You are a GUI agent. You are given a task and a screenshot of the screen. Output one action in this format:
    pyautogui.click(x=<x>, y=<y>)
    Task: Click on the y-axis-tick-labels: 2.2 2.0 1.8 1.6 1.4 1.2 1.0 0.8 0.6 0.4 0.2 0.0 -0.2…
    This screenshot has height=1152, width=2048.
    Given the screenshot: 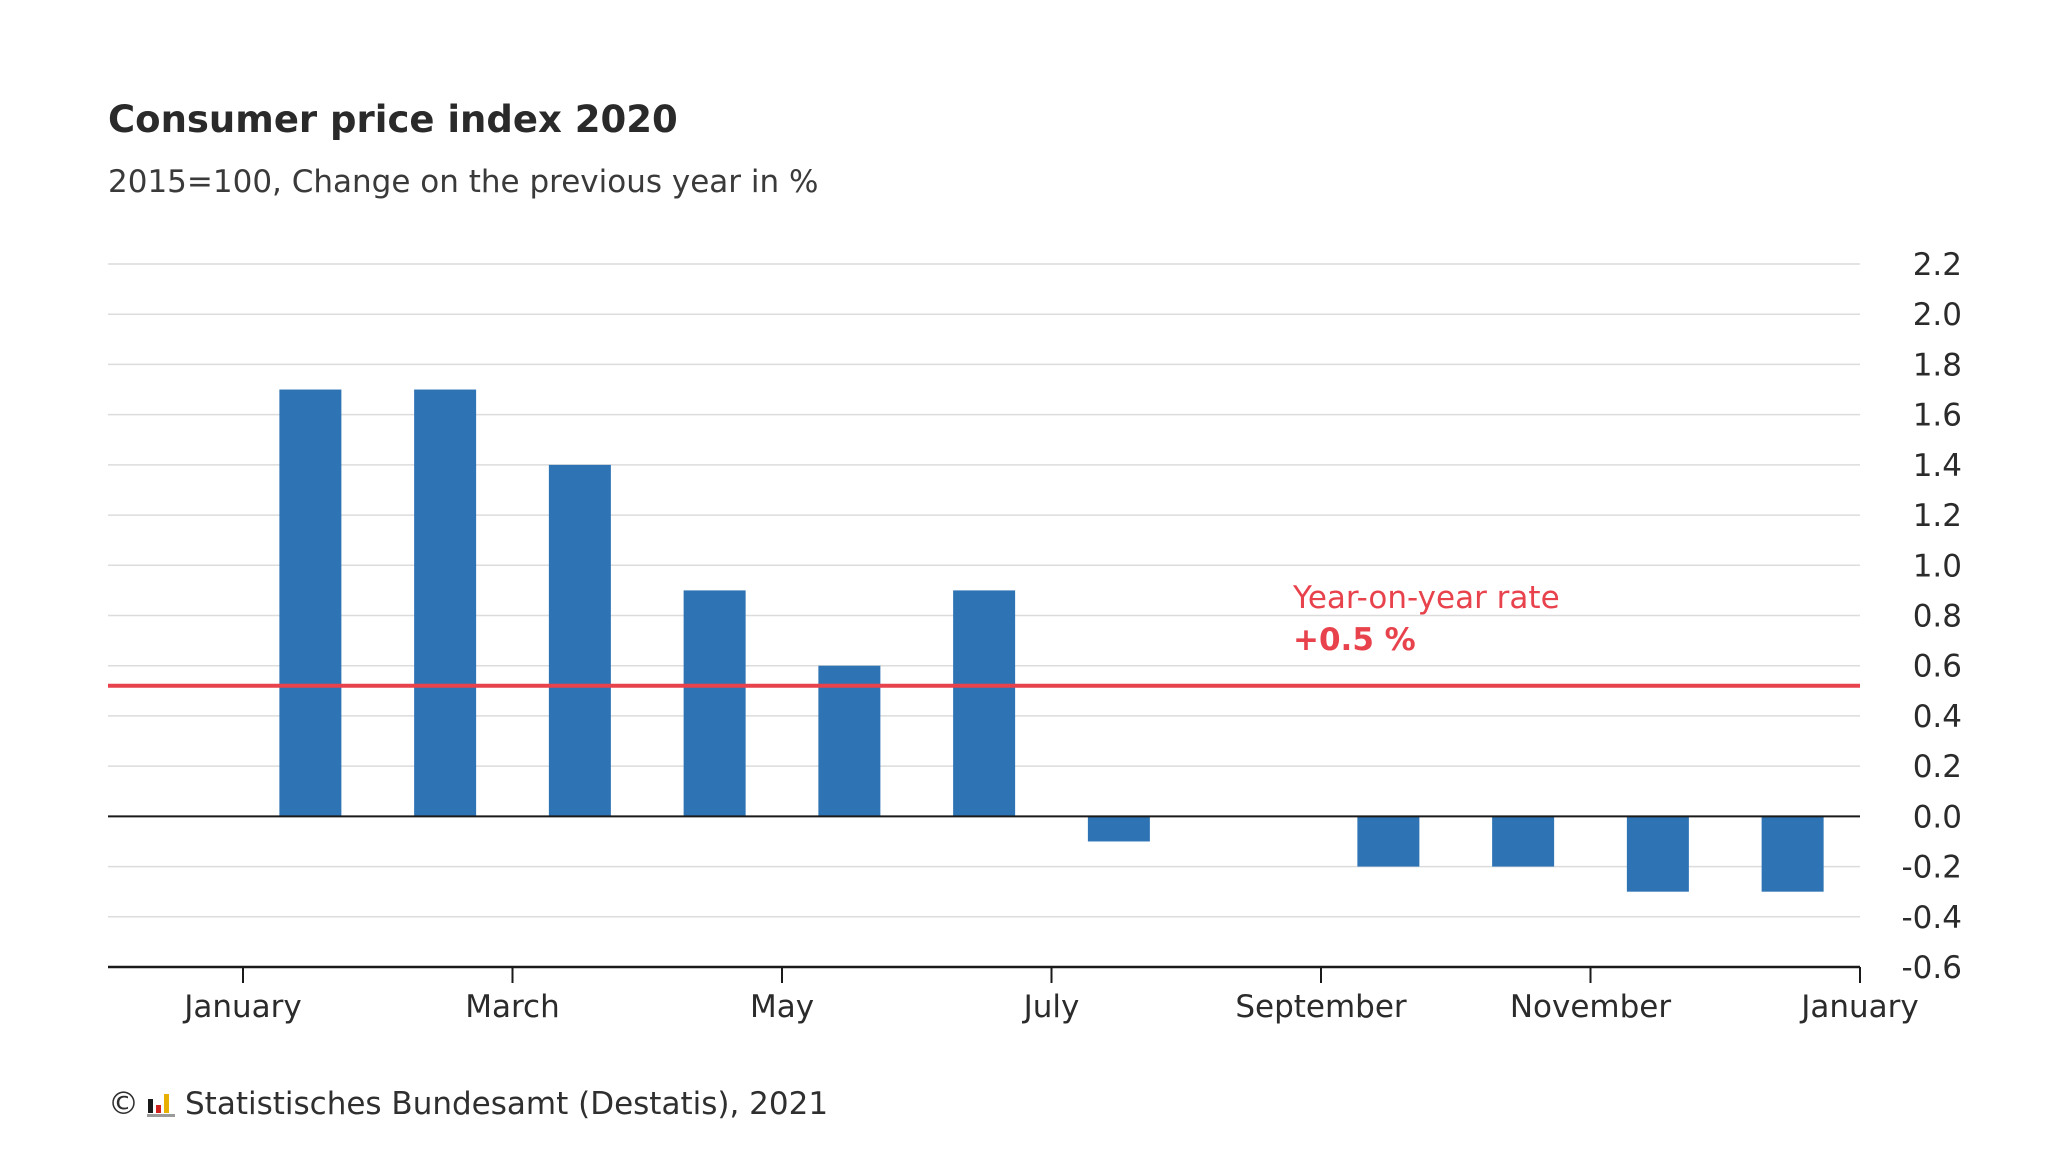 What is the action you would take?
    pyautogui.click(x=1932, y=616)
    